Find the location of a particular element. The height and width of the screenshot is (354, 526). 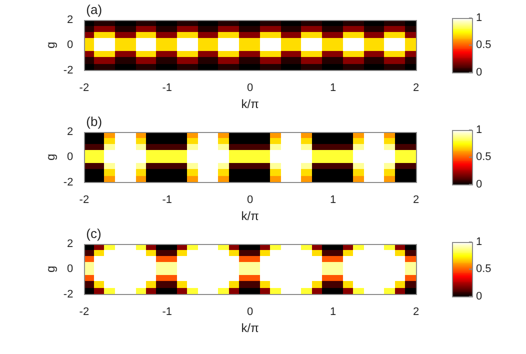

chart-title: (b) is located at coordinates (94, 122).